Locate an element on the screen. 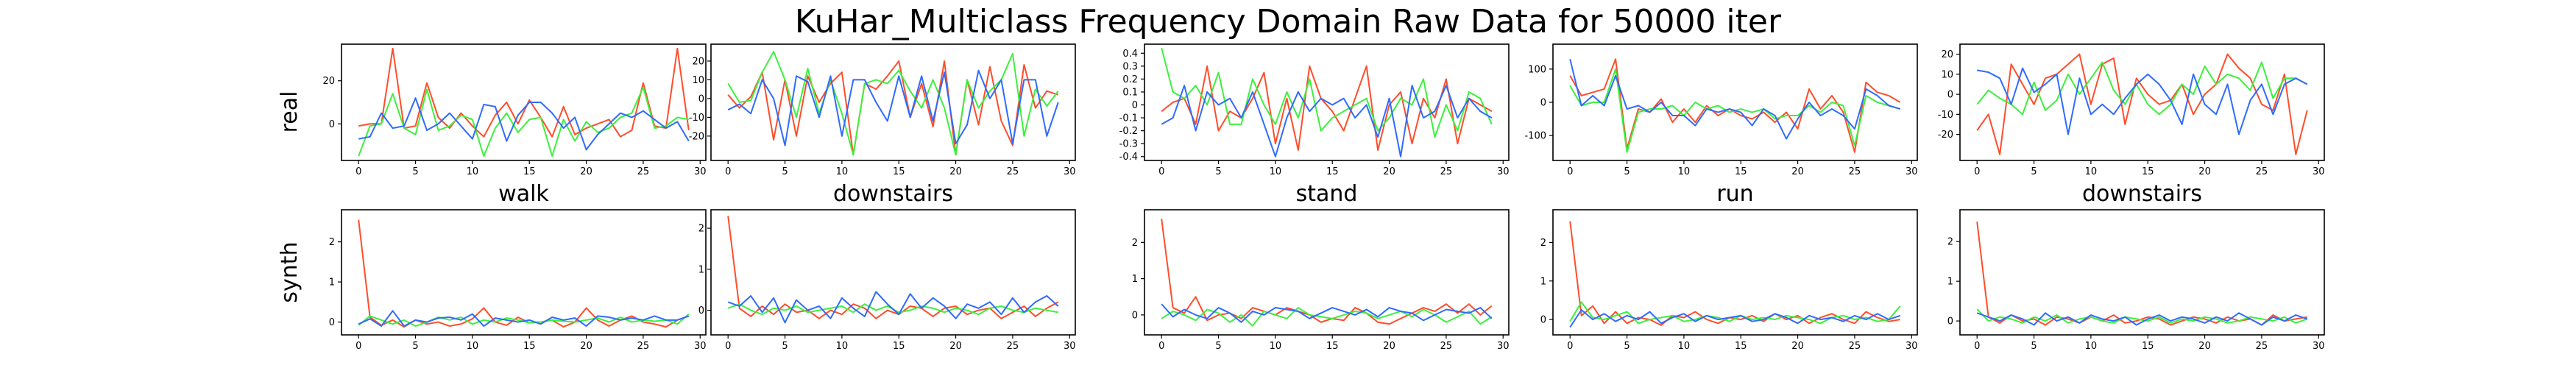 The width and height of the screenshot is (2576, 368). y-tick-label: -100 is located at coordinates (1535, 136).